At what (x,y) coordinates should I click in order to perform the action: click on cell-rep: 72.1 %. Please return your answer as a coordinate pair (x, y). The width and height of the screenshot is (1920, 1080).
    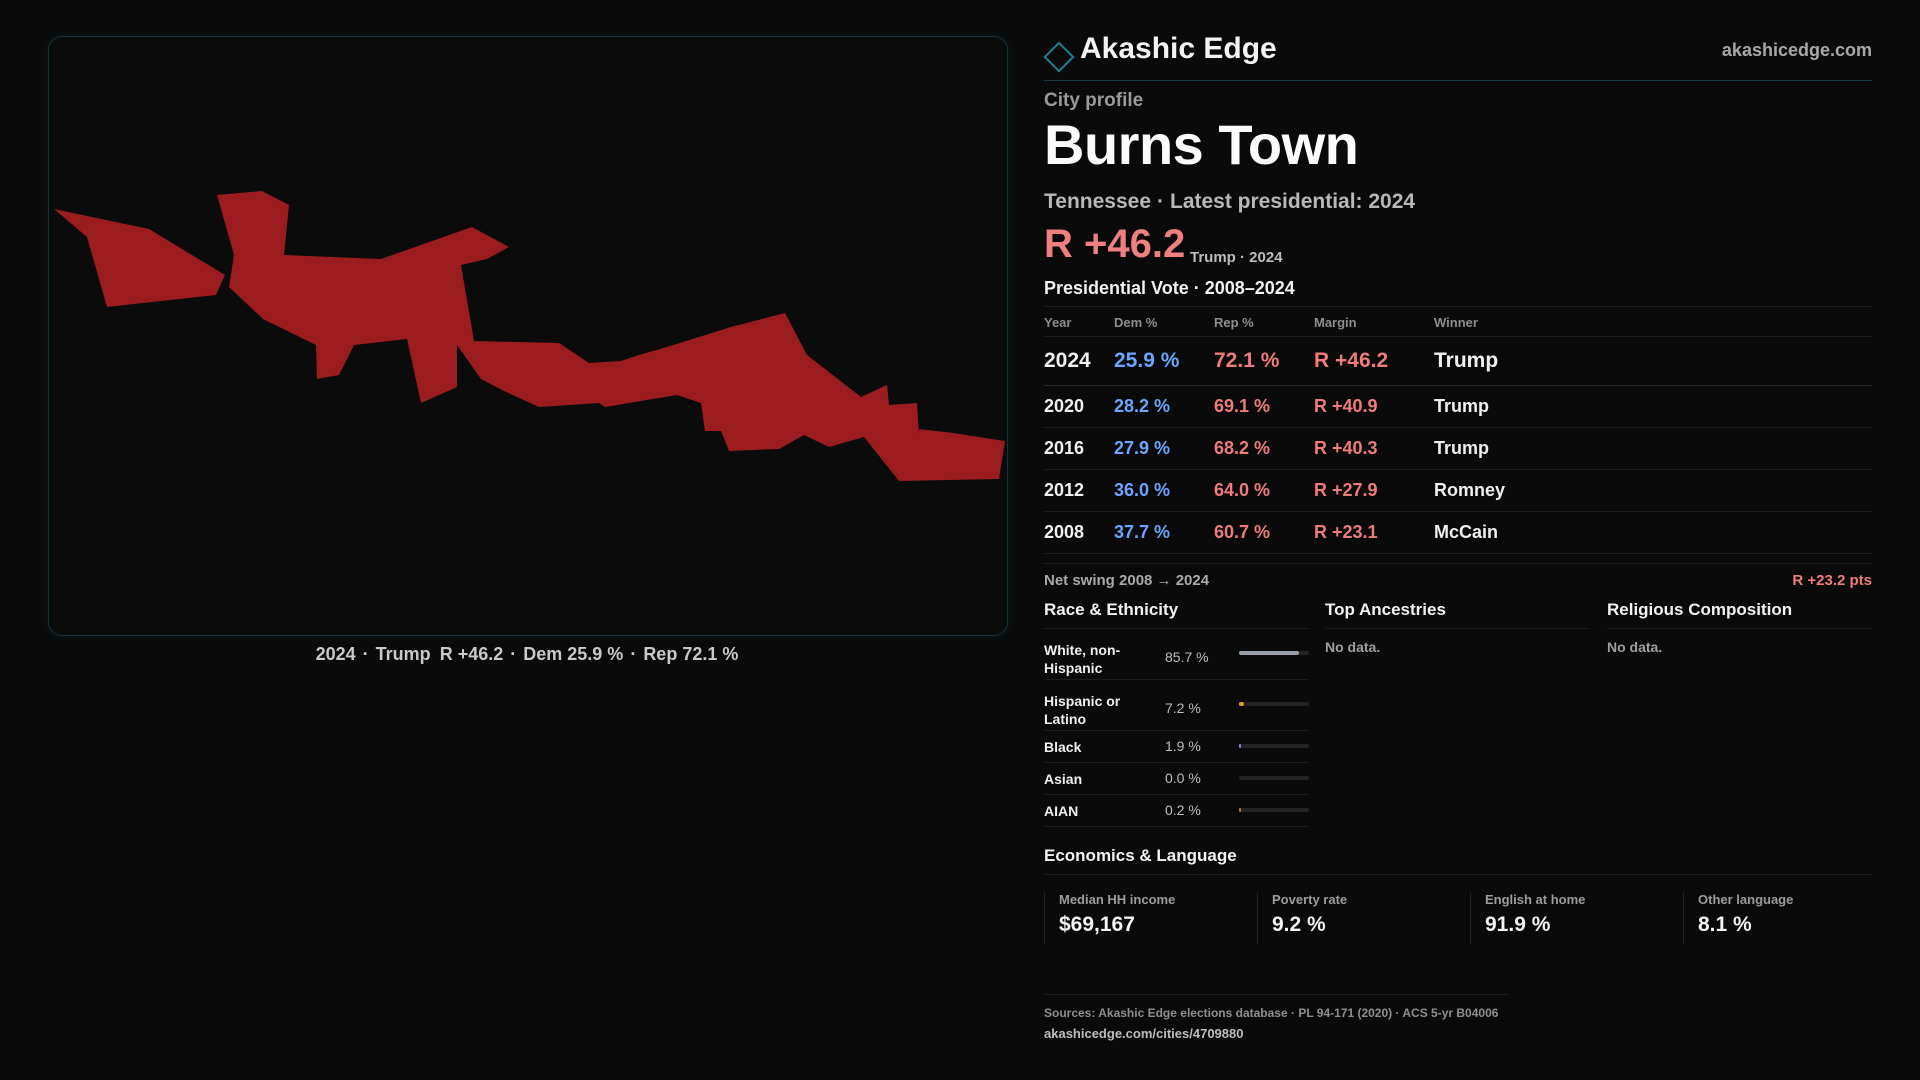
    Looking at the image, I should click on (1264, 361).